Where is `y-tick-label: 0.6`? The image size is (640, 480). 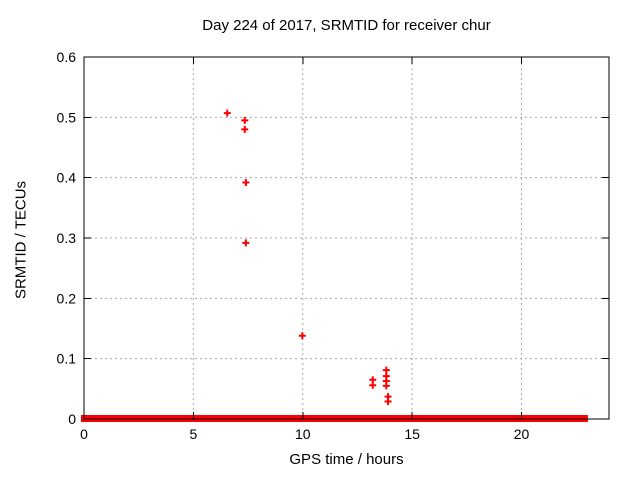 y-tick-label: 0.6 is located at coordinates (67, 57).